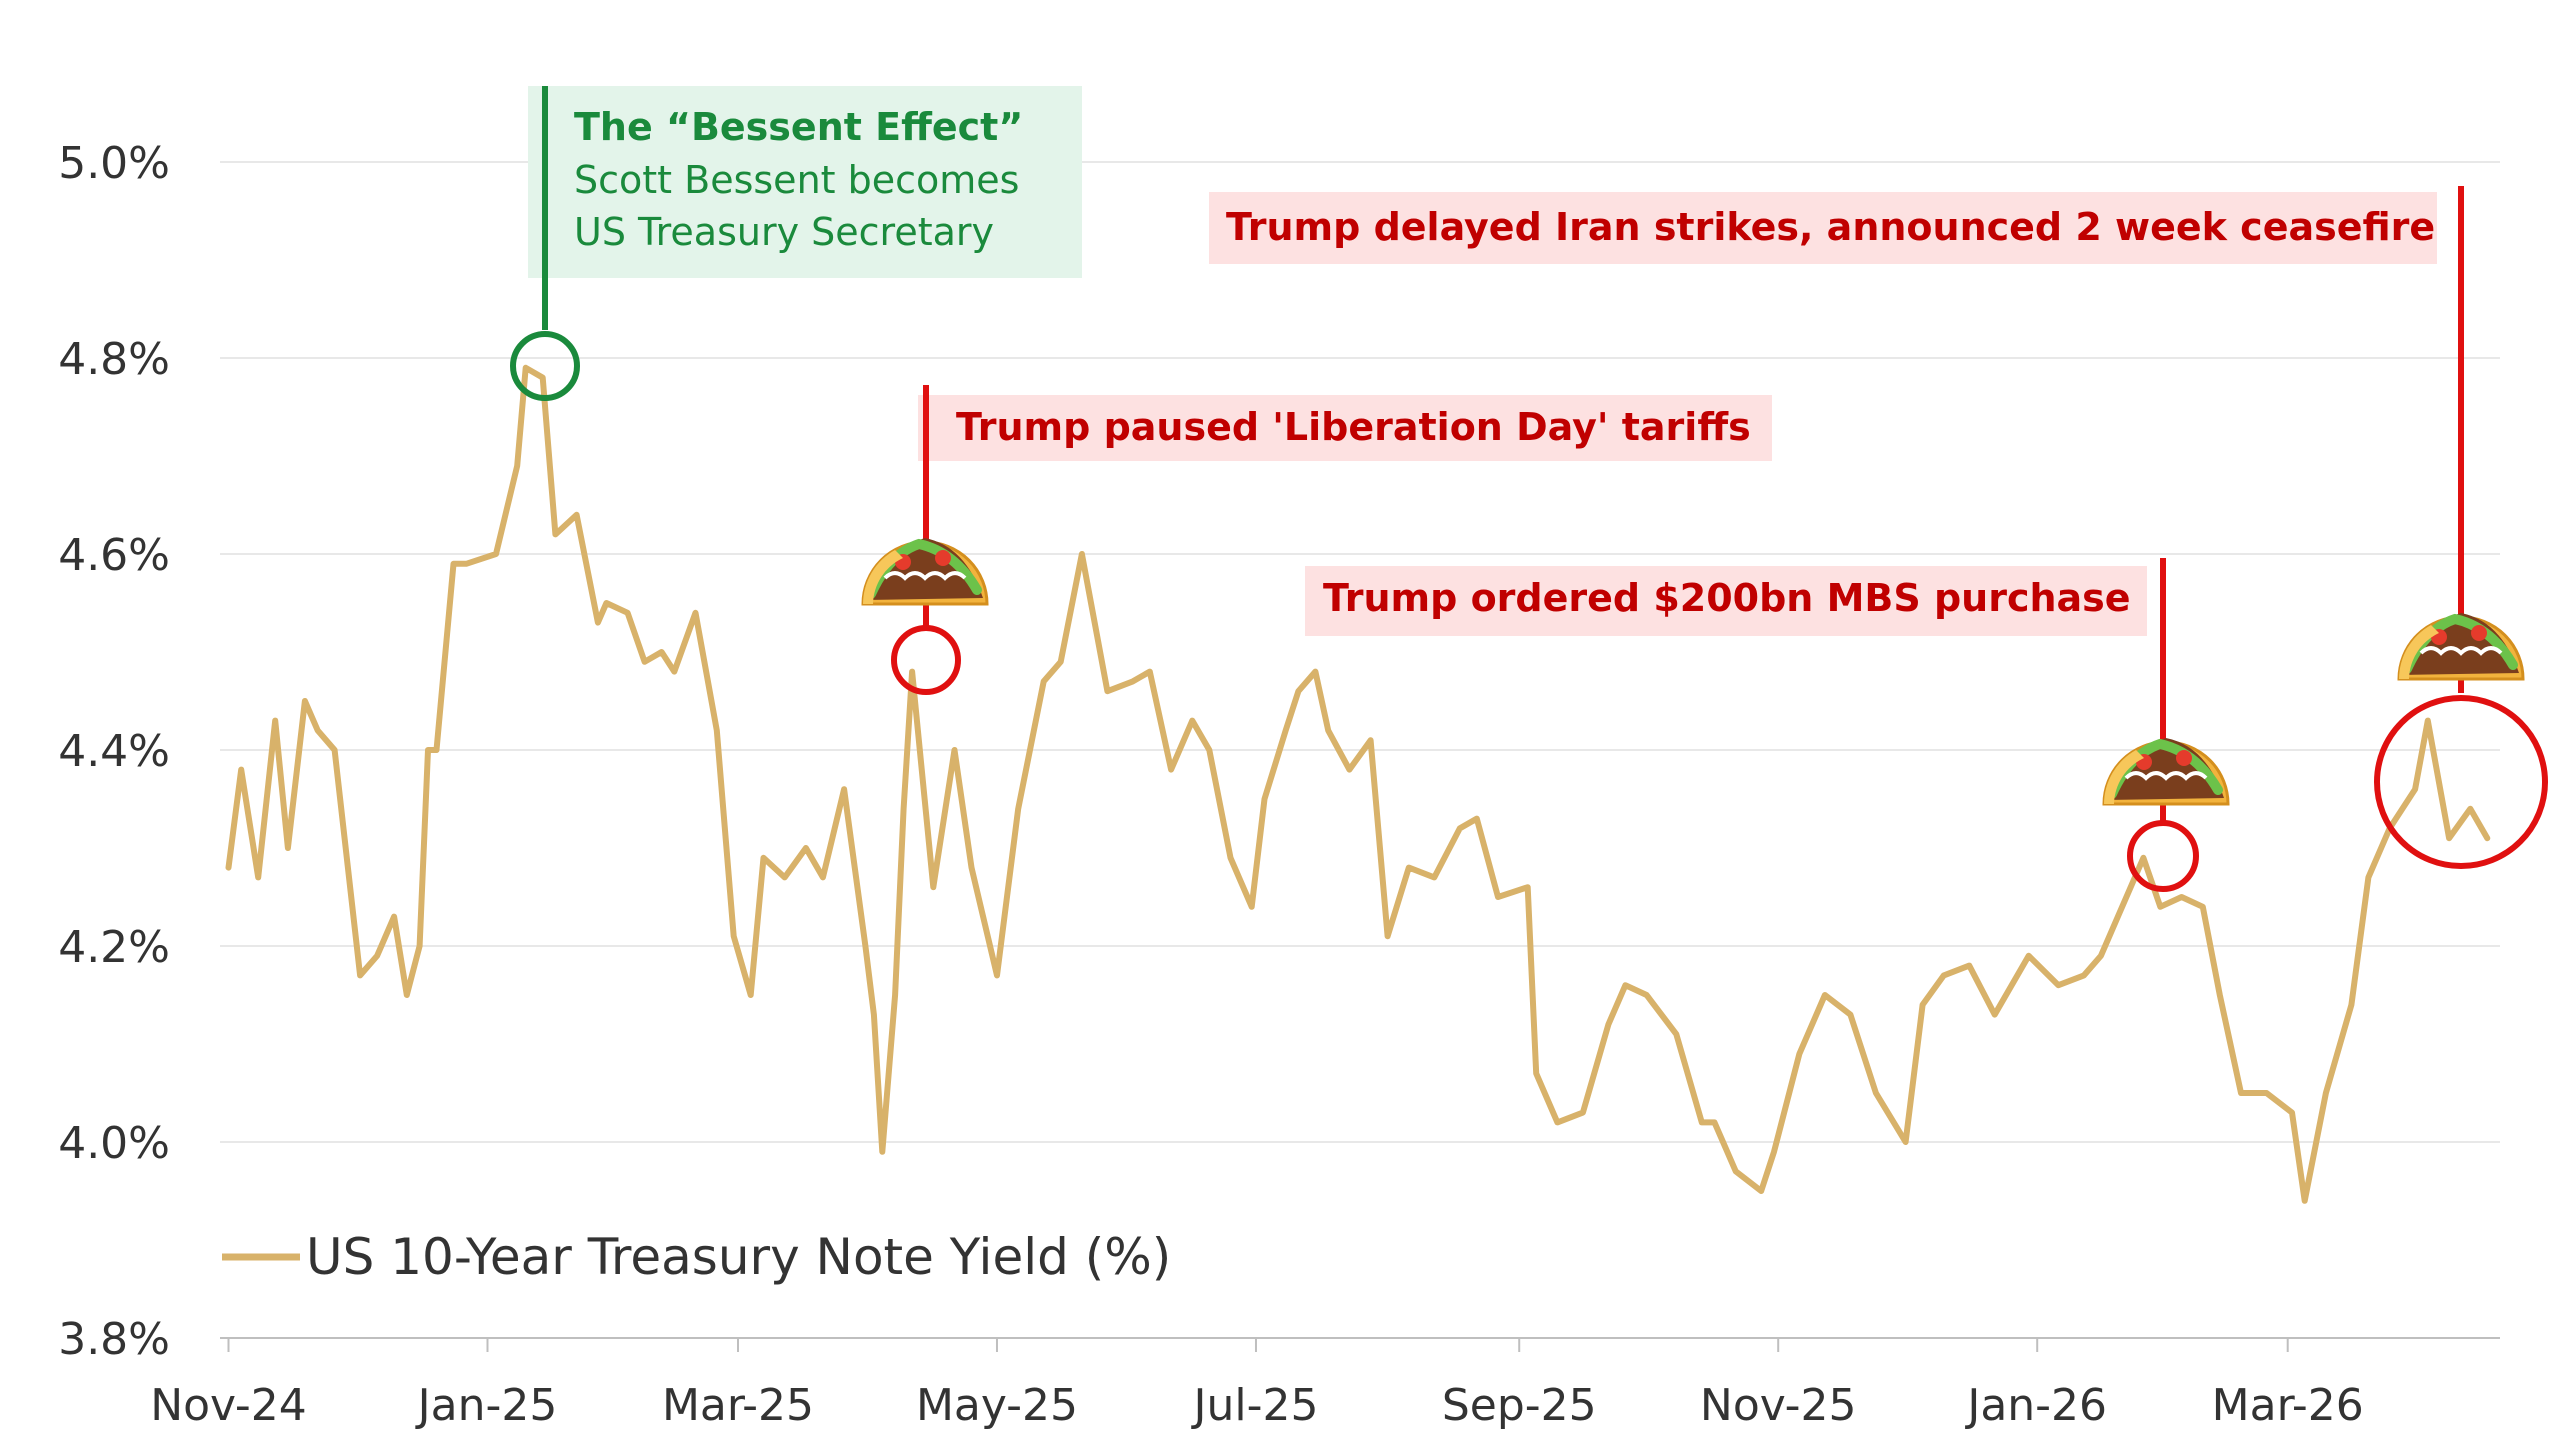 The image size is (2560, 1456). Describe the element at coordinates (486, 1405) in the screenshot. I see `x-tick-label: Jan-25` at that location.